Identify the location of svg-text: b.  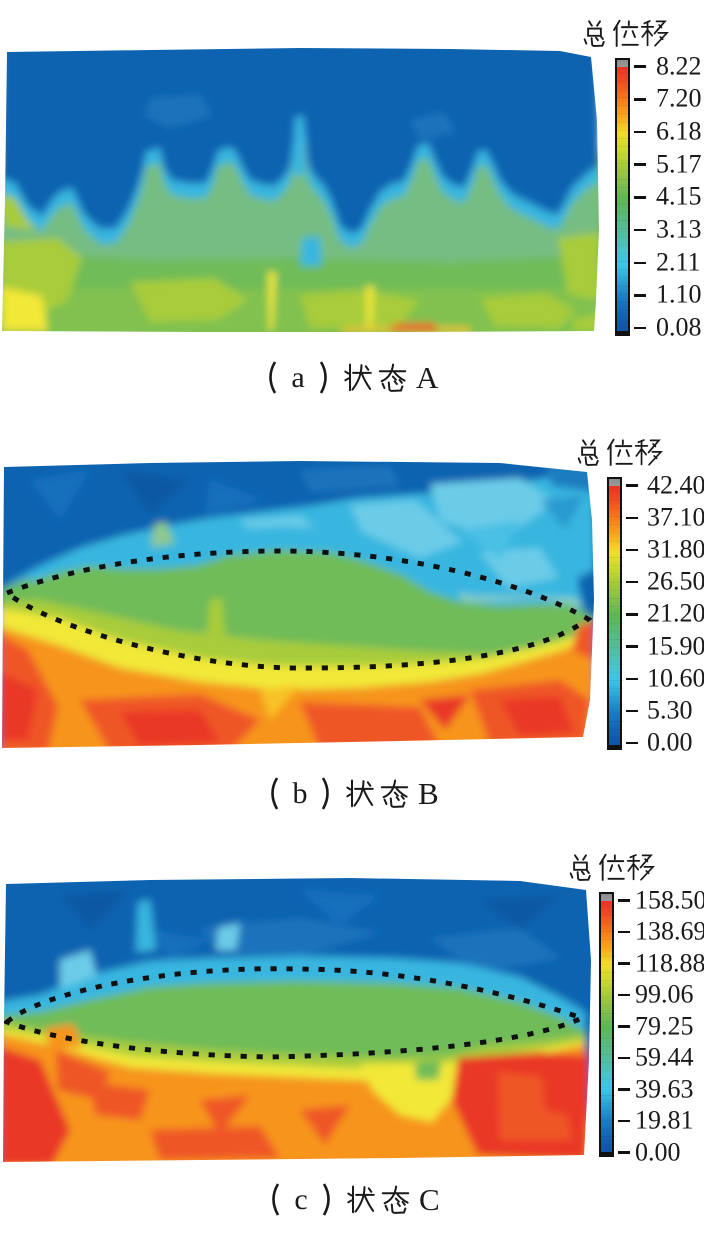
(300, 793).